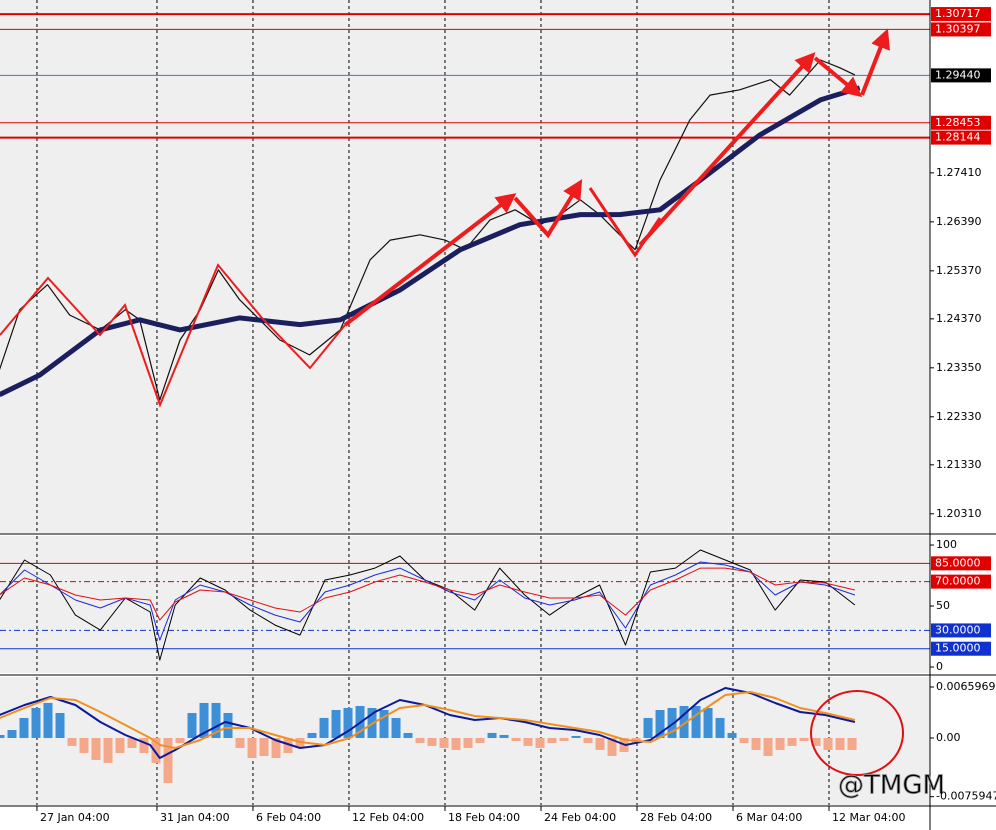 Image resolution: width=996 pixels, height=830 pixels. What do you see at coordinates (388, 817) in the screenshot?
I see `x-tick-label: 12 Feb 04:00` at bounding box center [388, 817].